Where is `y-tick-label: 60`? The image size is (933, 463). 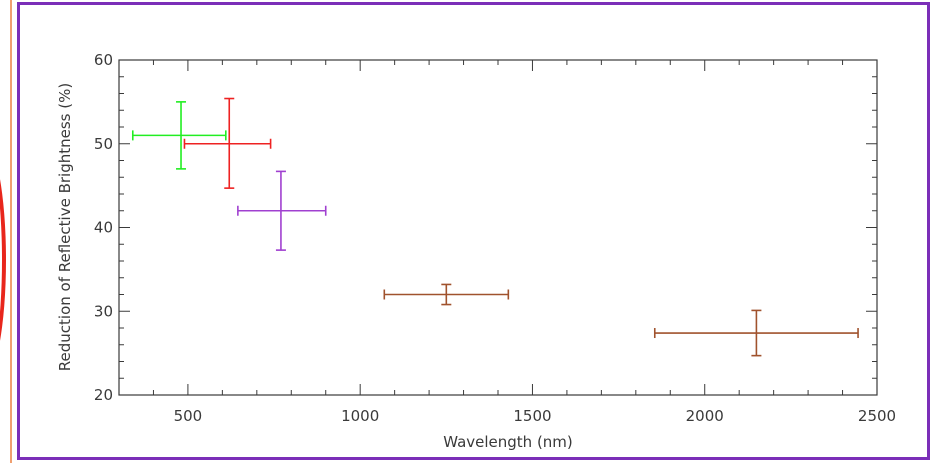 y-tick-label: 60 is located at coordinates (103, 60).